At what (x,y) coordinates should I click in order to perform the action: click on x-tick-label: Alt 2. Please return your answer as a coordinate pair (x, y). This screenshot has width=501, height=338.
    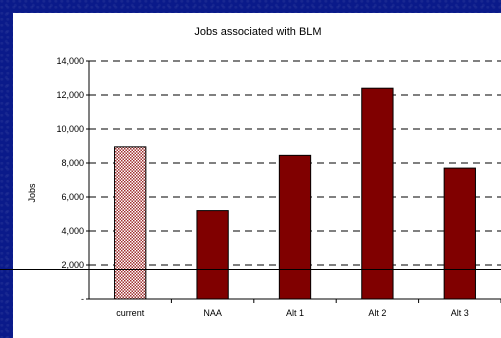
    Looking at the image, I should click on (377, 313).